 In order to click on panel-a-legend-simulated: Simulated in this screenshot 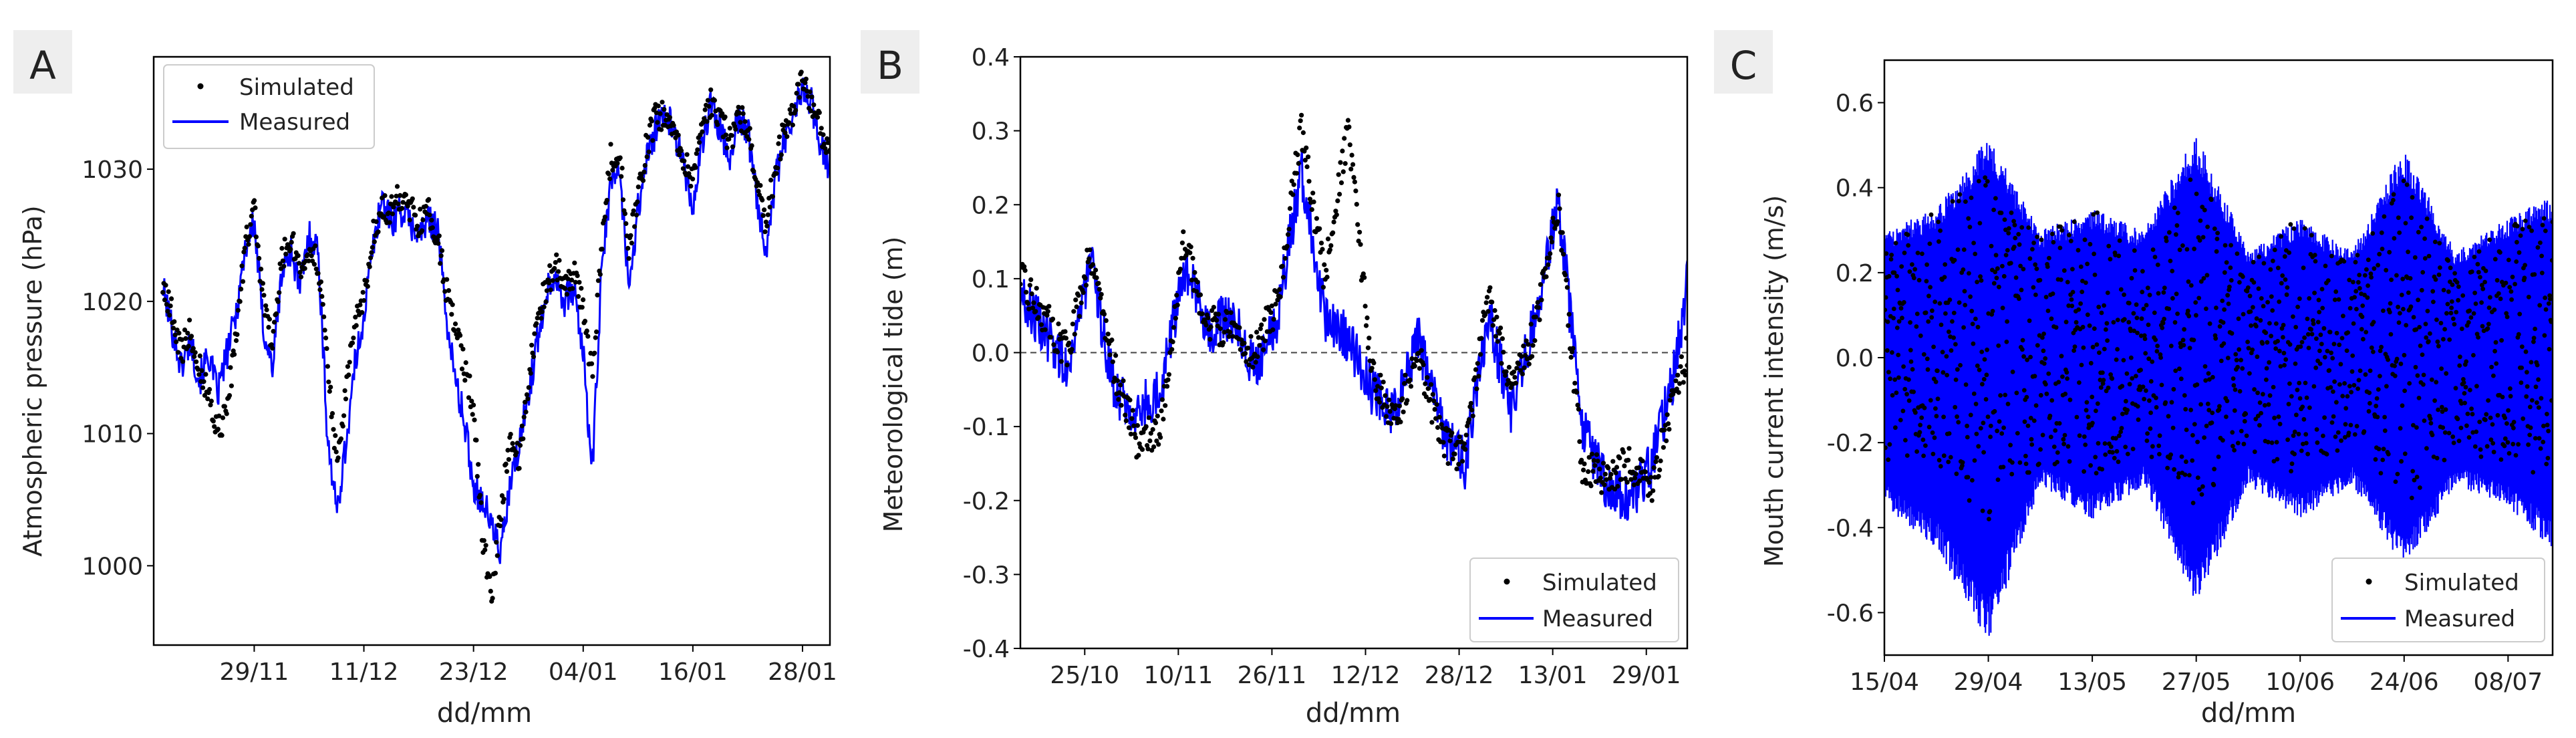, I will do `click(296, 87)`.